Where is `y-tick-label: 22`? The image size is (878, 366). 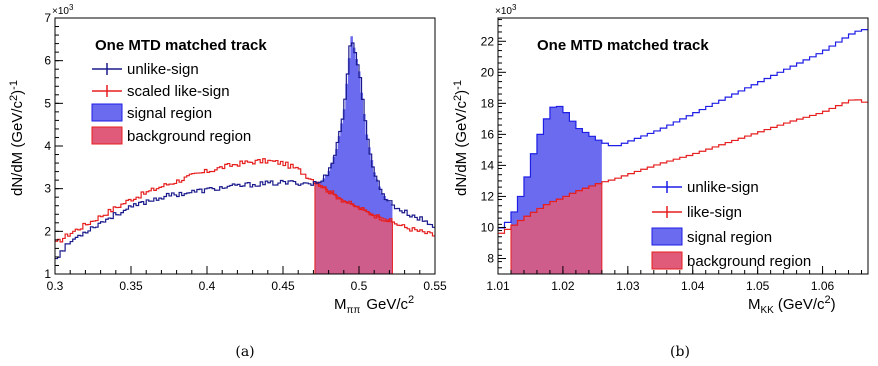
y-tick-label: 22 is located at coordinates (488, 41).